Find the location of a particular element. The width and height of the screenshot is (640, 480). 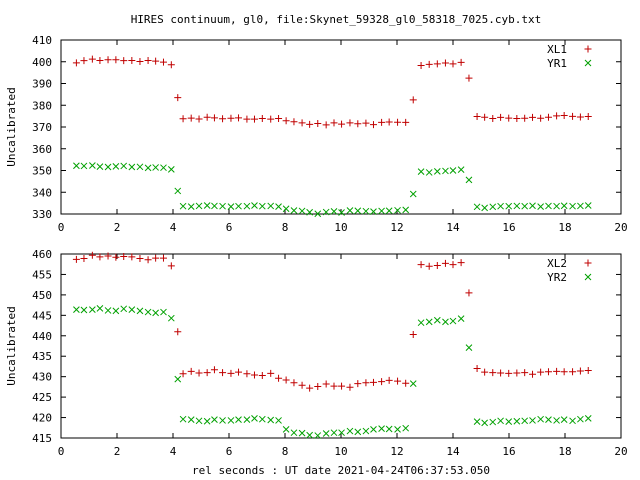

x-tick-label: 20 is located at coordinates (620, 451).